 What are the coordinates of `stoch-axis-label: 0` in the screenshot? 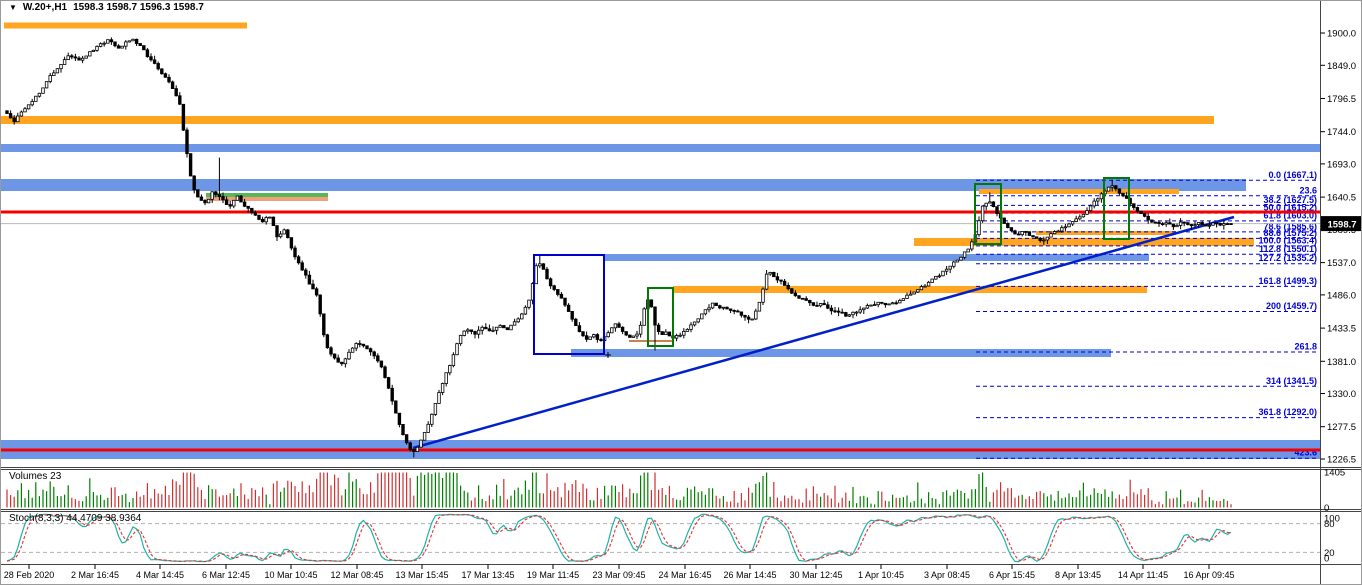 It's located at (1326, 559).